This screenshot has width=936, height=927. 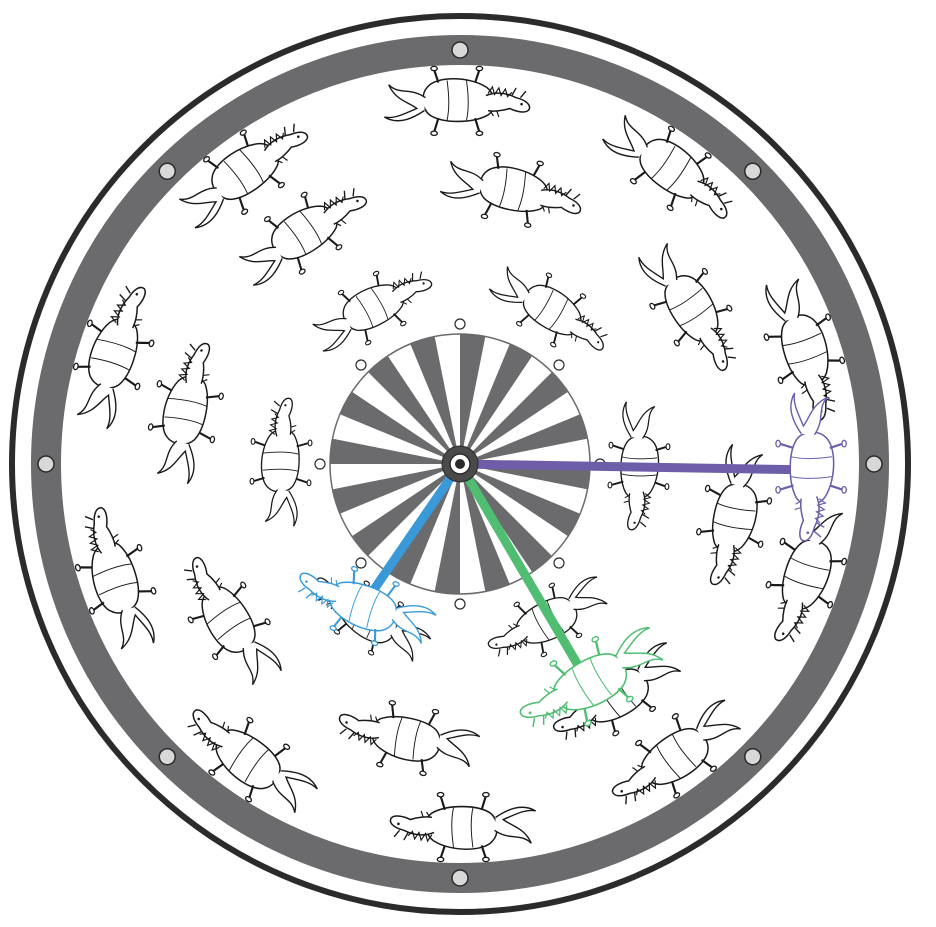 I want to click on hub-cap-center, so click(x=460, y=464).